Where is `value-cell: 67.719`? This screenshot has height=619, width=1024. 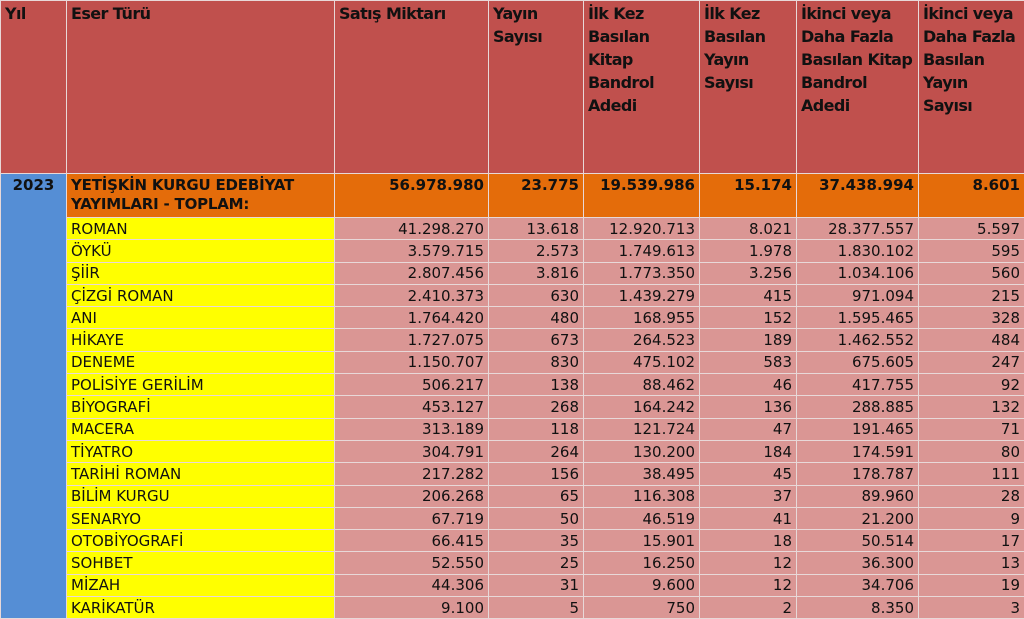 value-cell: 67.719 is located at coordinates (412, 518).